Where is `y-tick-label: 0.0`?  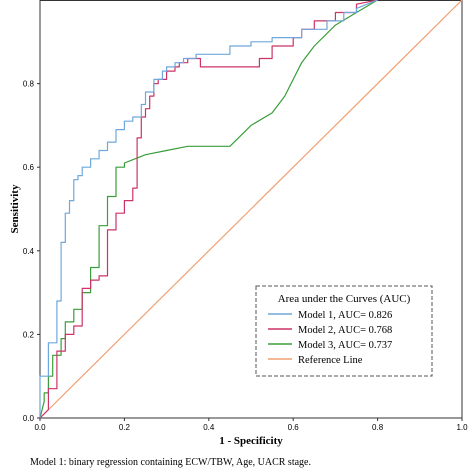
y-tick-label: 0.0 is located at coordinates (29, 418).